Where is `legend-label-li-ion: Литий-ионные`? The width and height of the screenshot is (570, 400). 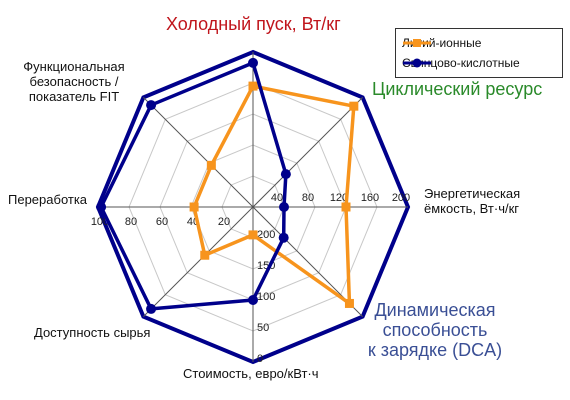
legend-label-li-ion: Литий-ионные is located at coordinates (442, 43).